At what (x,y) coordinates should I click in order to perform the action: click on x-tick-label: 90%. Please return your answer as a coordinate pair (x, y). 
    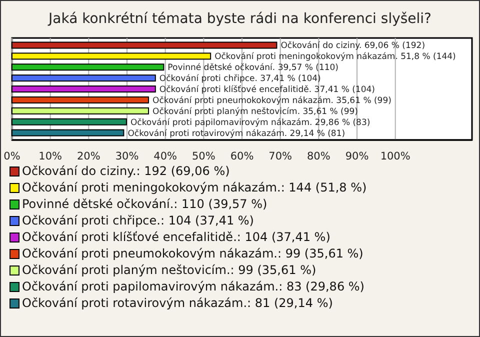
    Looking at the image, I should click on (357, 156).